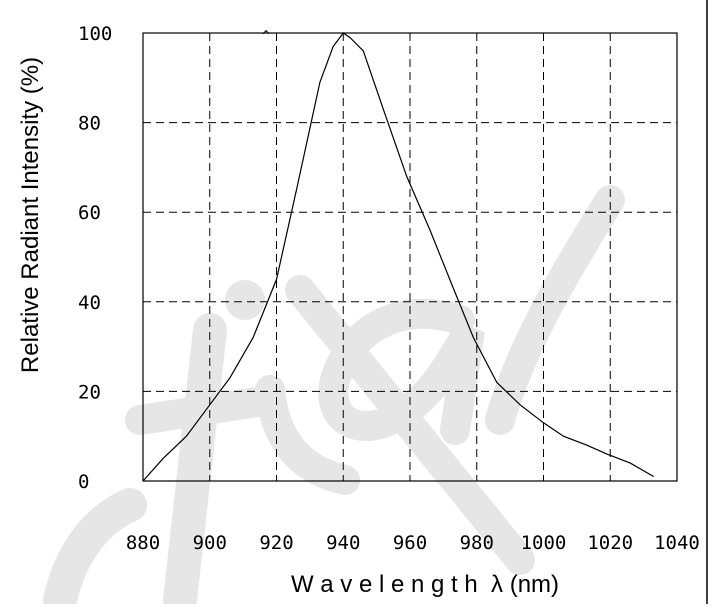 This screenshot has width=714, height=609. I want to click on x-tick-label: 880, so click(143, 543).